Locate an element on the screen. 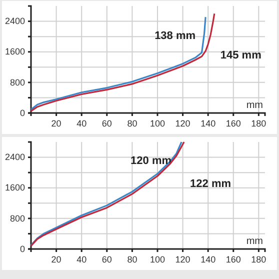 This screenshot has width=279, height=279. series-label: 145 mm is located at coordinates (241, 56).